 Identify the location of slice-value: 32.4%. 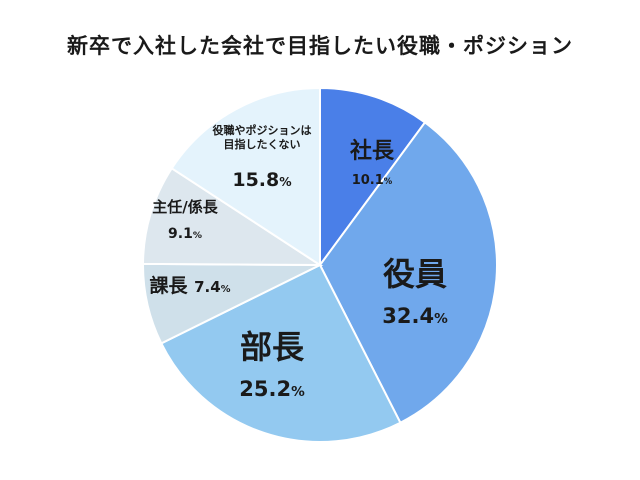
(415, 316).